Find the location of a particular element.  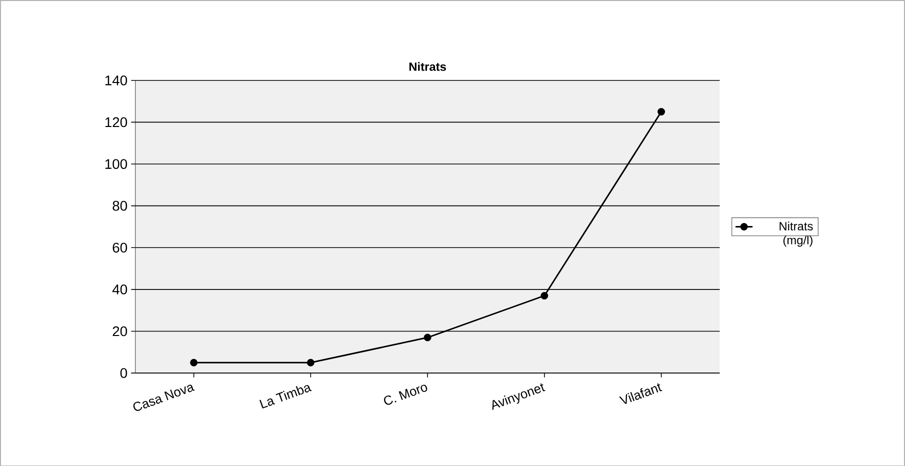

legend-label: Nitrats (mg/l) is located at coordinates (796, 233).